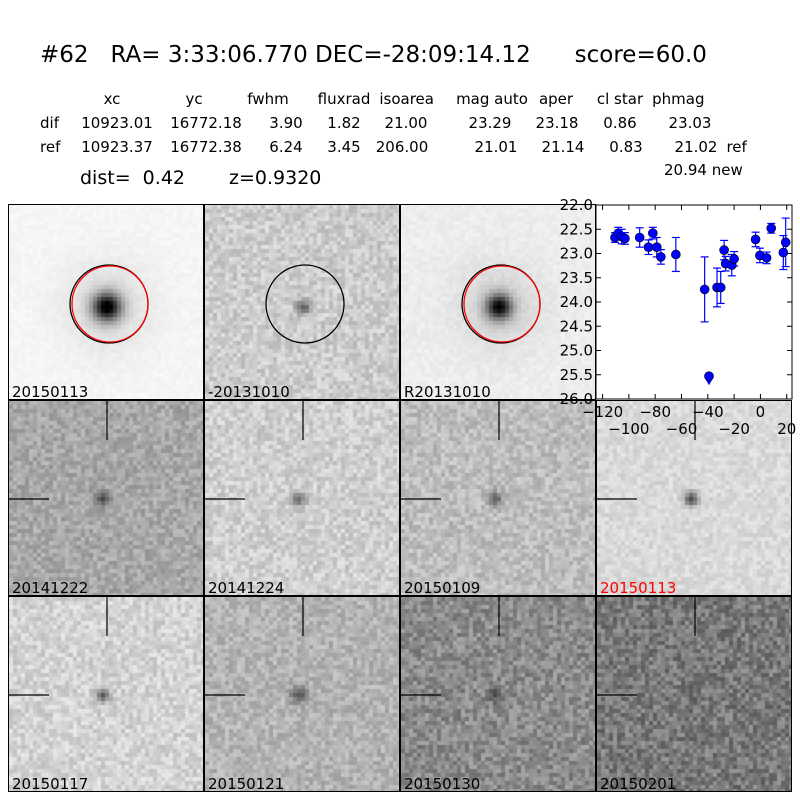  Describe the element at coordinates (626, 147) in the screenshot. I see `cell-value: 0.83` at that location.